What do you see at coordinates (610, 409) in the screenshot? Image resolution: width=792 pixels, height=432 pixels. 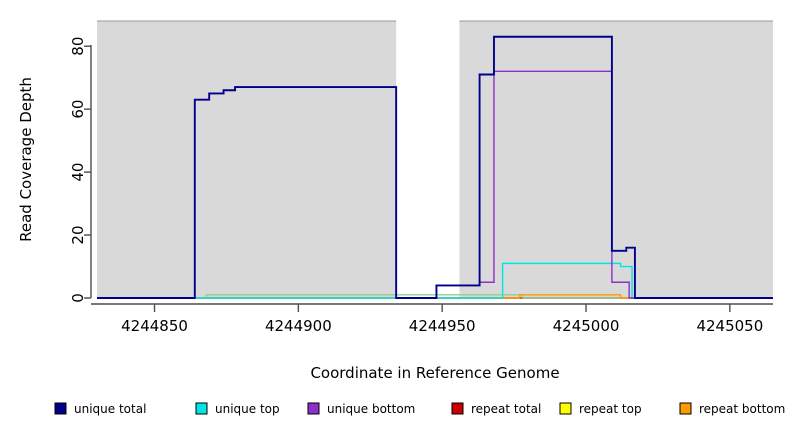 I see `legend-label: repeat top` at bounding box center [610, 409].